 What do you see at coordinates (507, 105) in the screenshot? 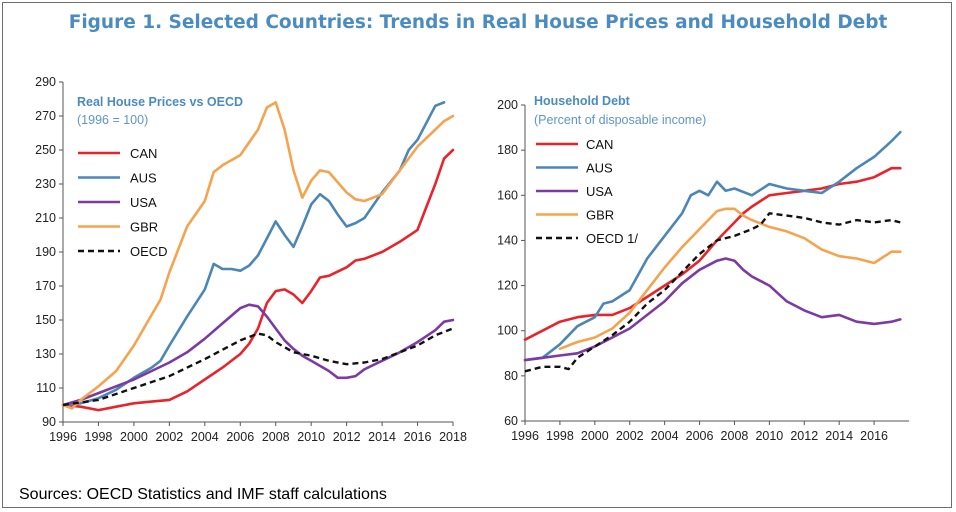
I see `y-tick-label: 200` at bounding box center [507, 105].